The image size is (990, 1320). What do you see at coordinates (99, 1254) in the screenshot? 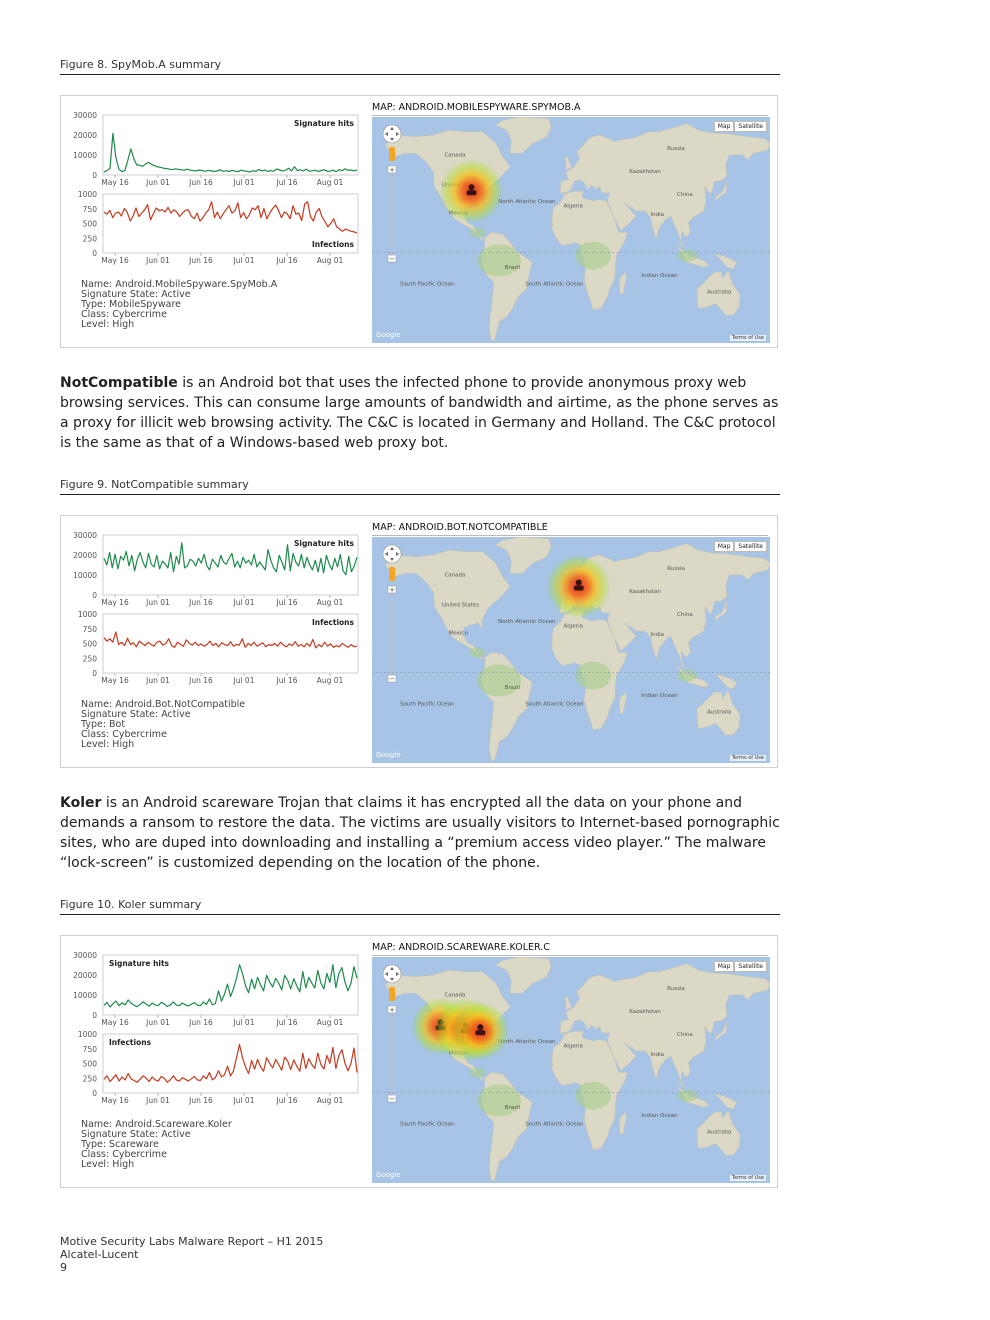
I see `footer-company: Alcatel-Lucent` at bounding box center [99, 1254].